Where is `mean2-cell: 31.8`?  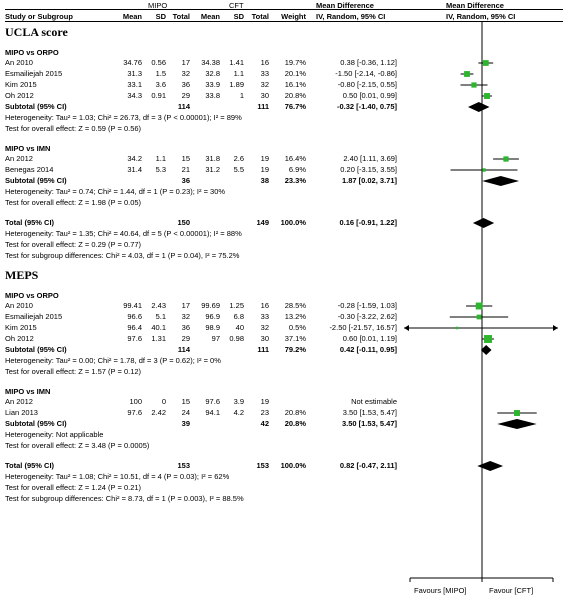 mean2-cell: 31.8 is located at coordinates (212, 158).